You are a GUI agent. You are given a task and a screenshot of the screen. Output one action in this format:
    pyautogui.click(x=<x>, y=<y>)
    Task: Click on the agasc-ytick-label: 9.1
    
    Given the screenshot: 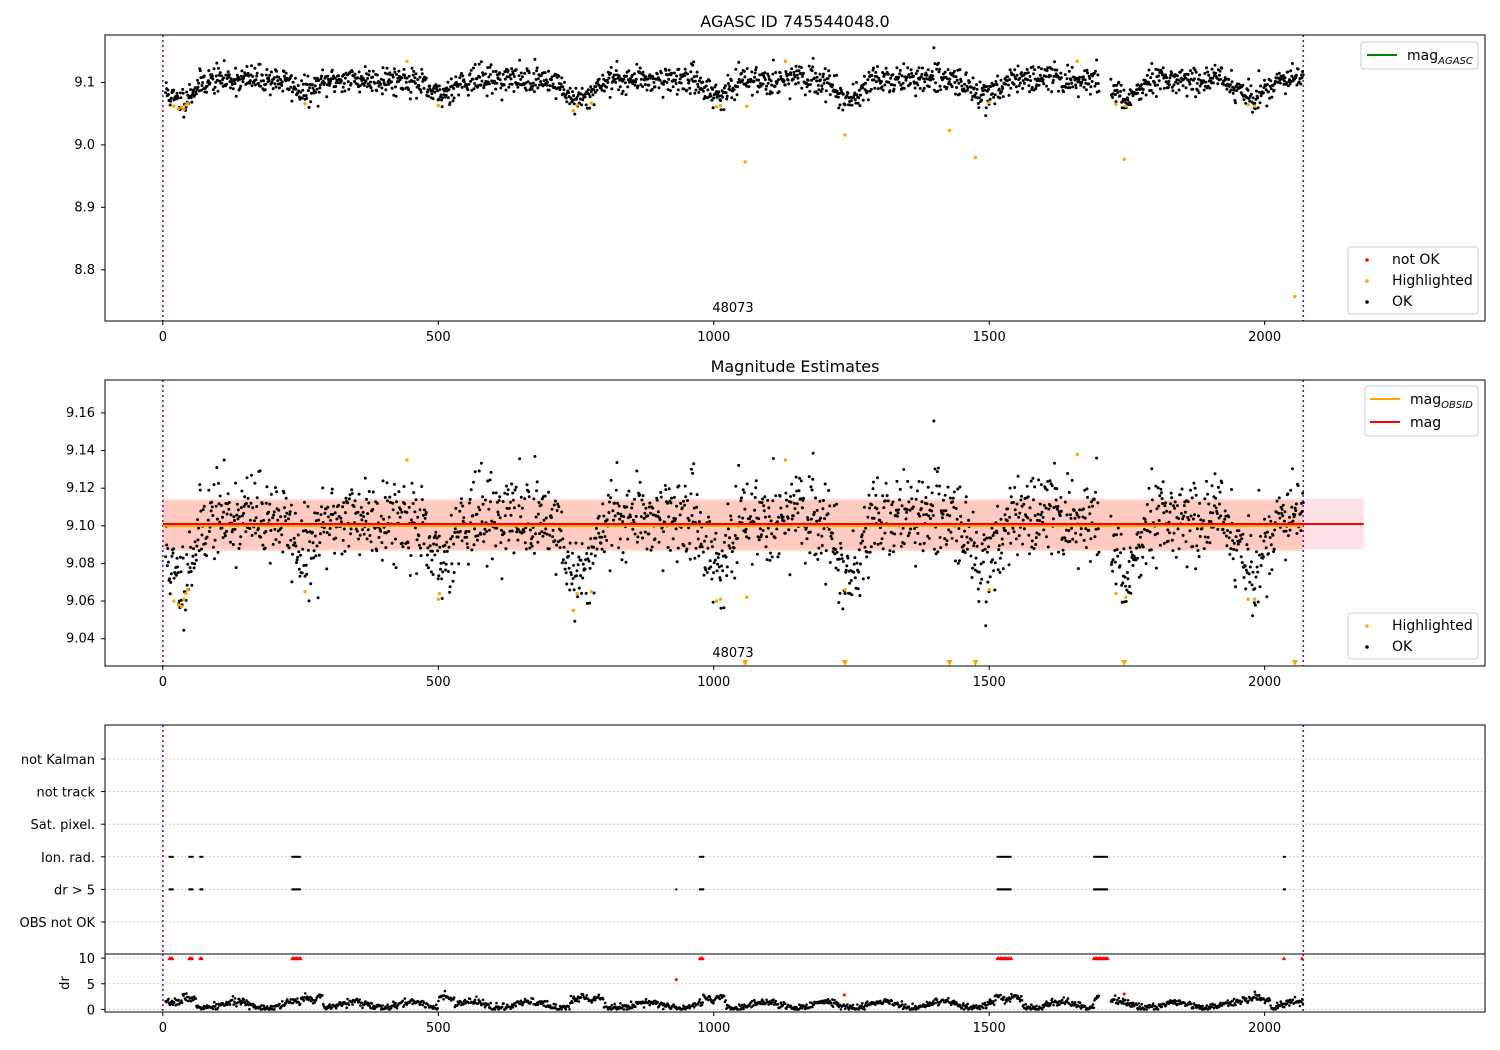 What is the action you would take?
    pyautogui.click(x=84, y=82)
    